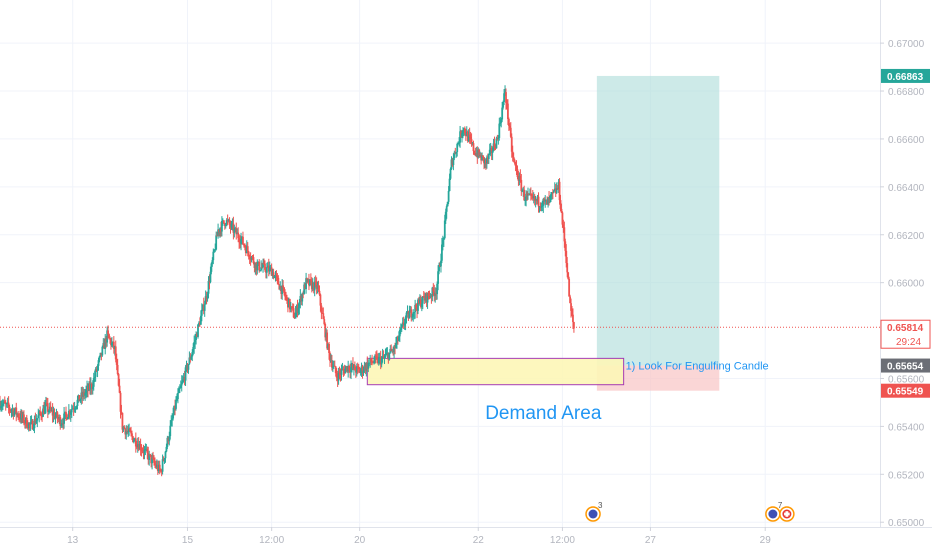  Describe the element at coordinates (780, 511) in the screenshot. I see `event-marker: 7` at that location.